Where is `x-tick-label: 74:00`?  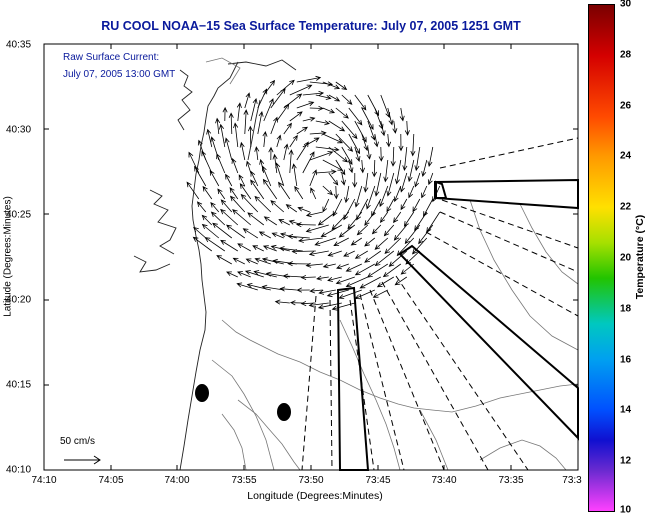
x-tick-label: 74:00 is located at coordinates (177, 480).